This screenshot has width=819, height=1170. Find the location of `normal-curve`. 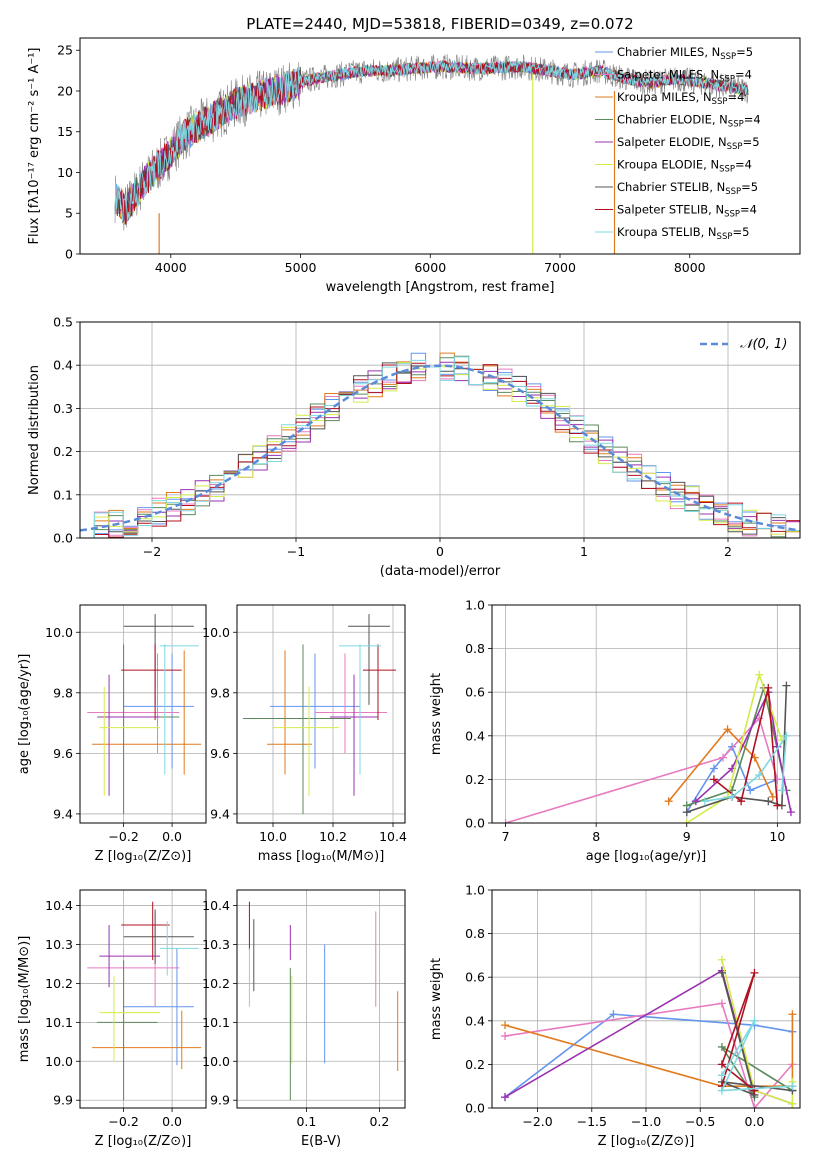

normal-curve is located at coordinates (440, 448).